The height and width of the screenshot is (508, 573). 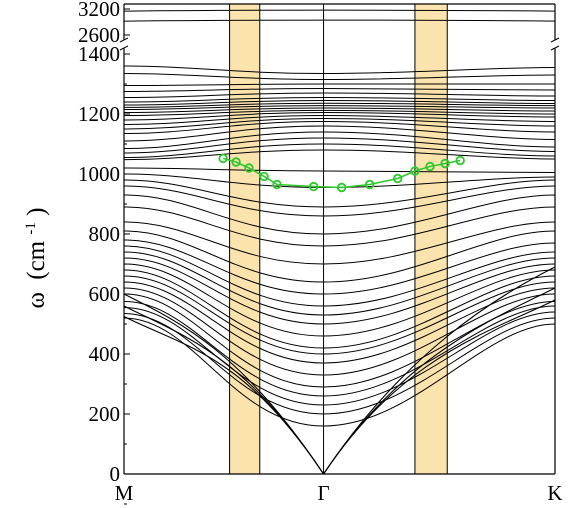 I want to click on y-tick-label-800: 800, so click(x=105, y=234).